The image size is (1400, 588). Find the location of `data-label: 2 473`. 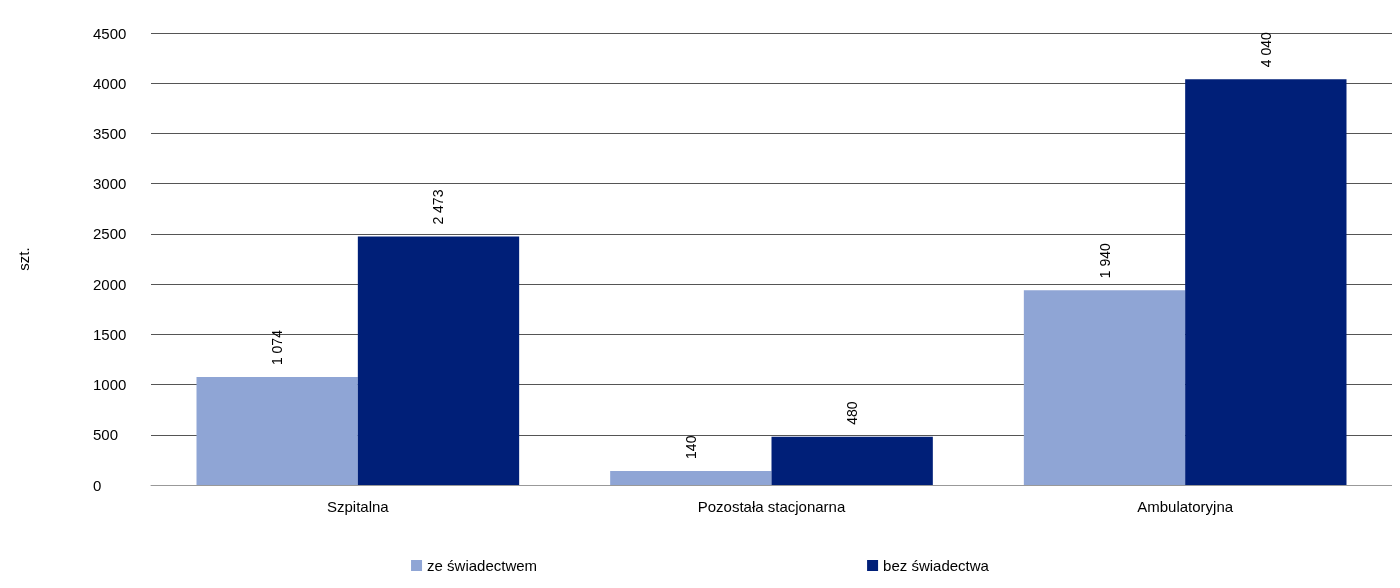

data-label: 2 473 is located at coordinates (438, 207).